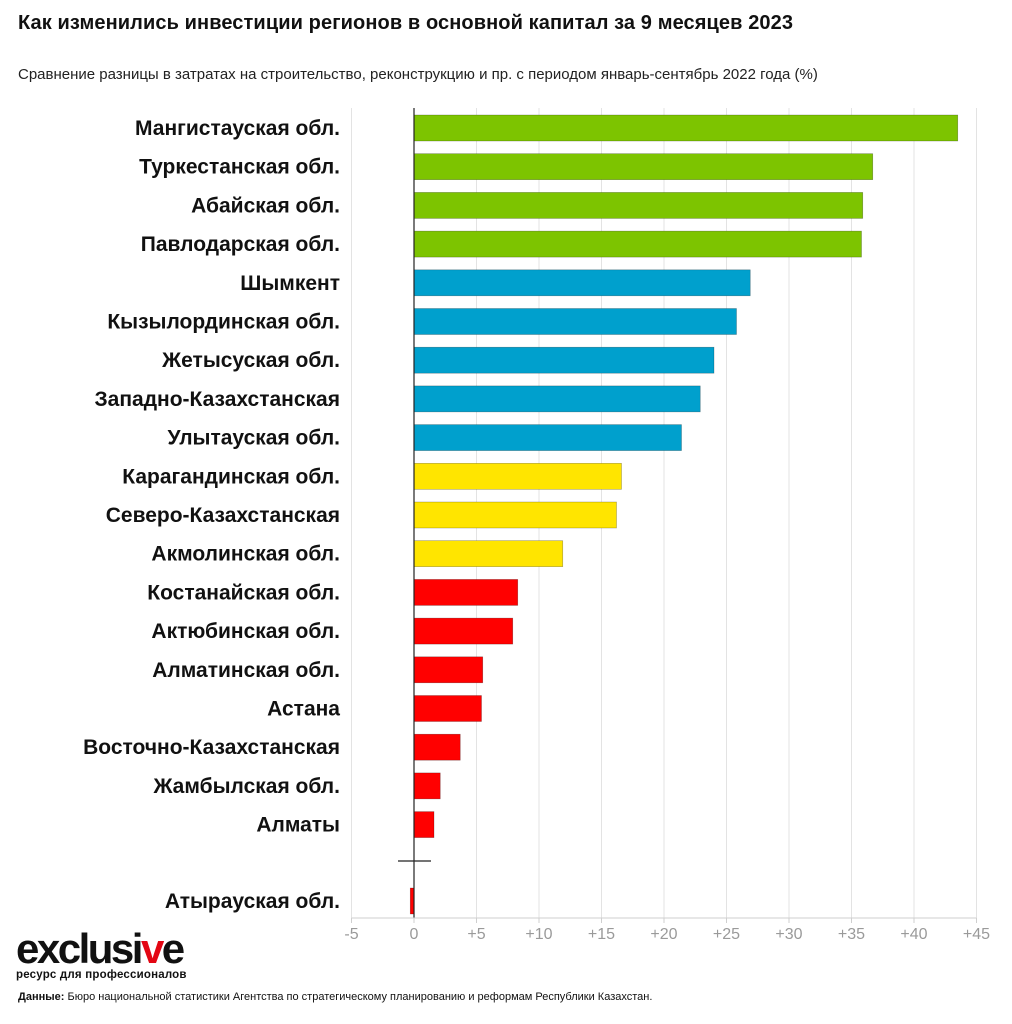 Image resolution: width=1012 pixels, height=1024 pixels. I want to click on x-tick-label: +25, so click(726, 934).